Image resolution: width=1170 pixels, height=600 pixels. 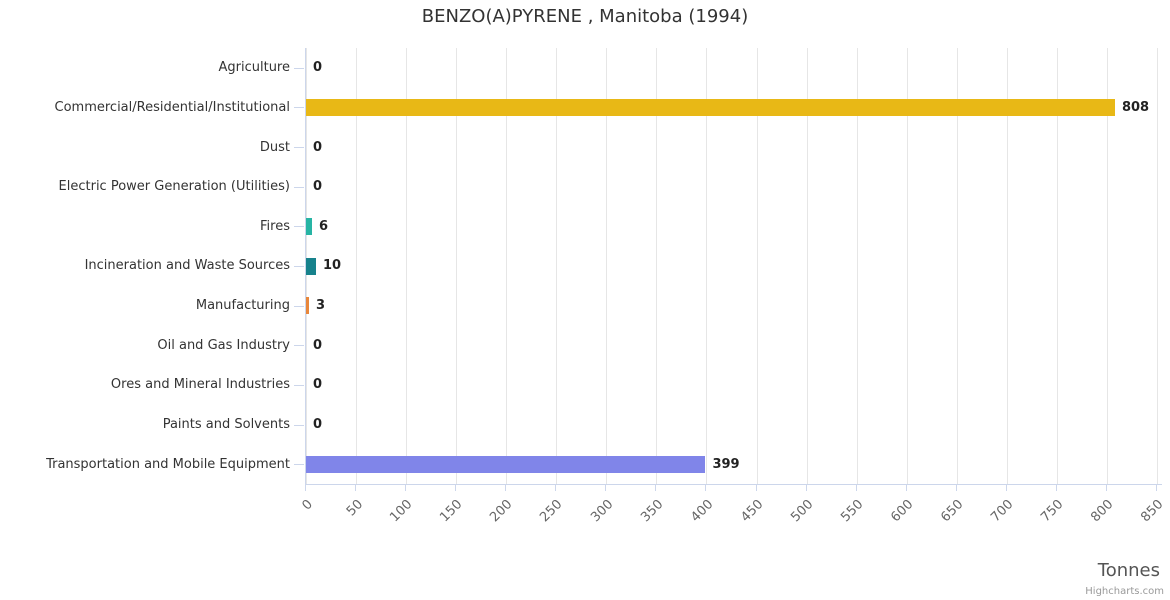 What do you see at coordinates (274, 147) in the screenshot?
I see `category-label: Dust` at bounding box center [274, 147].